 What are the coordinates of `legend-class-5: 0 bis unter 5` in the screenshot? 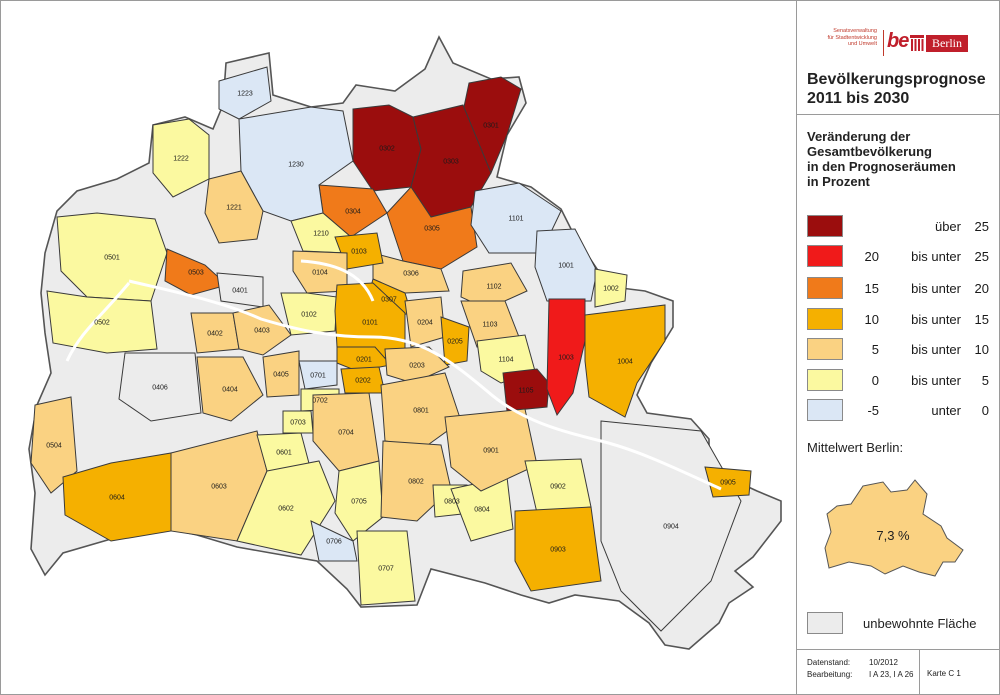 It's located at (903, 380).